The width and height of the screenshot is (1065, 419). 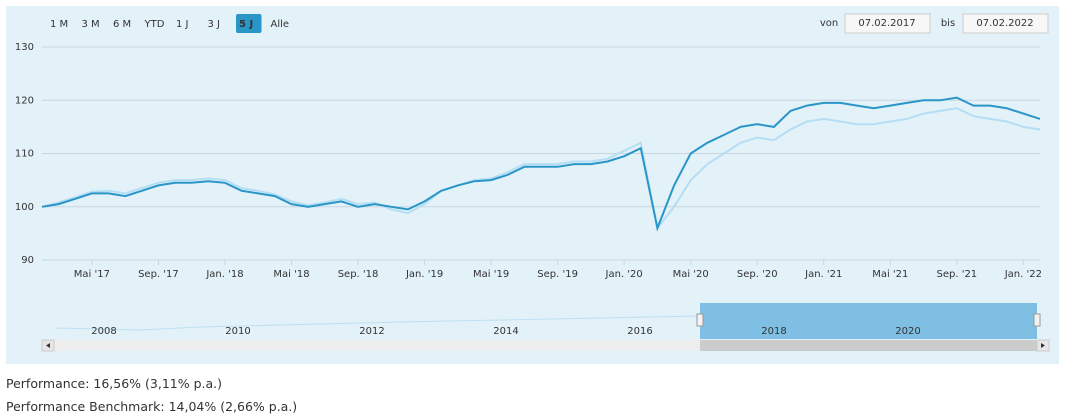 What do you see at coordinates (624, 274) in the screenshot?
I see `x-tick-label: Jan. '20` at bounding box center [624, 274].